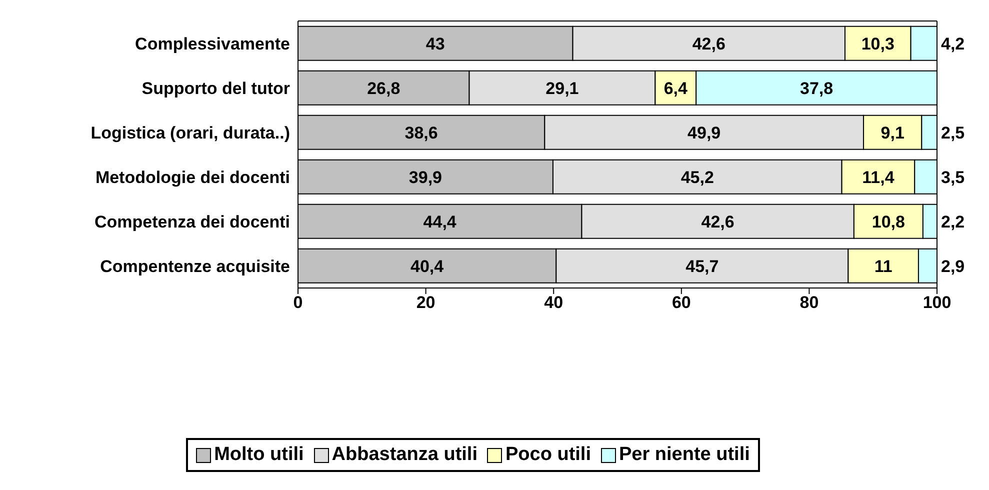 This screenshot has height=490, width=989. Describe the element at coordinates (676, 88) in the screenshot. I see `data-label: 6,4` at that location.